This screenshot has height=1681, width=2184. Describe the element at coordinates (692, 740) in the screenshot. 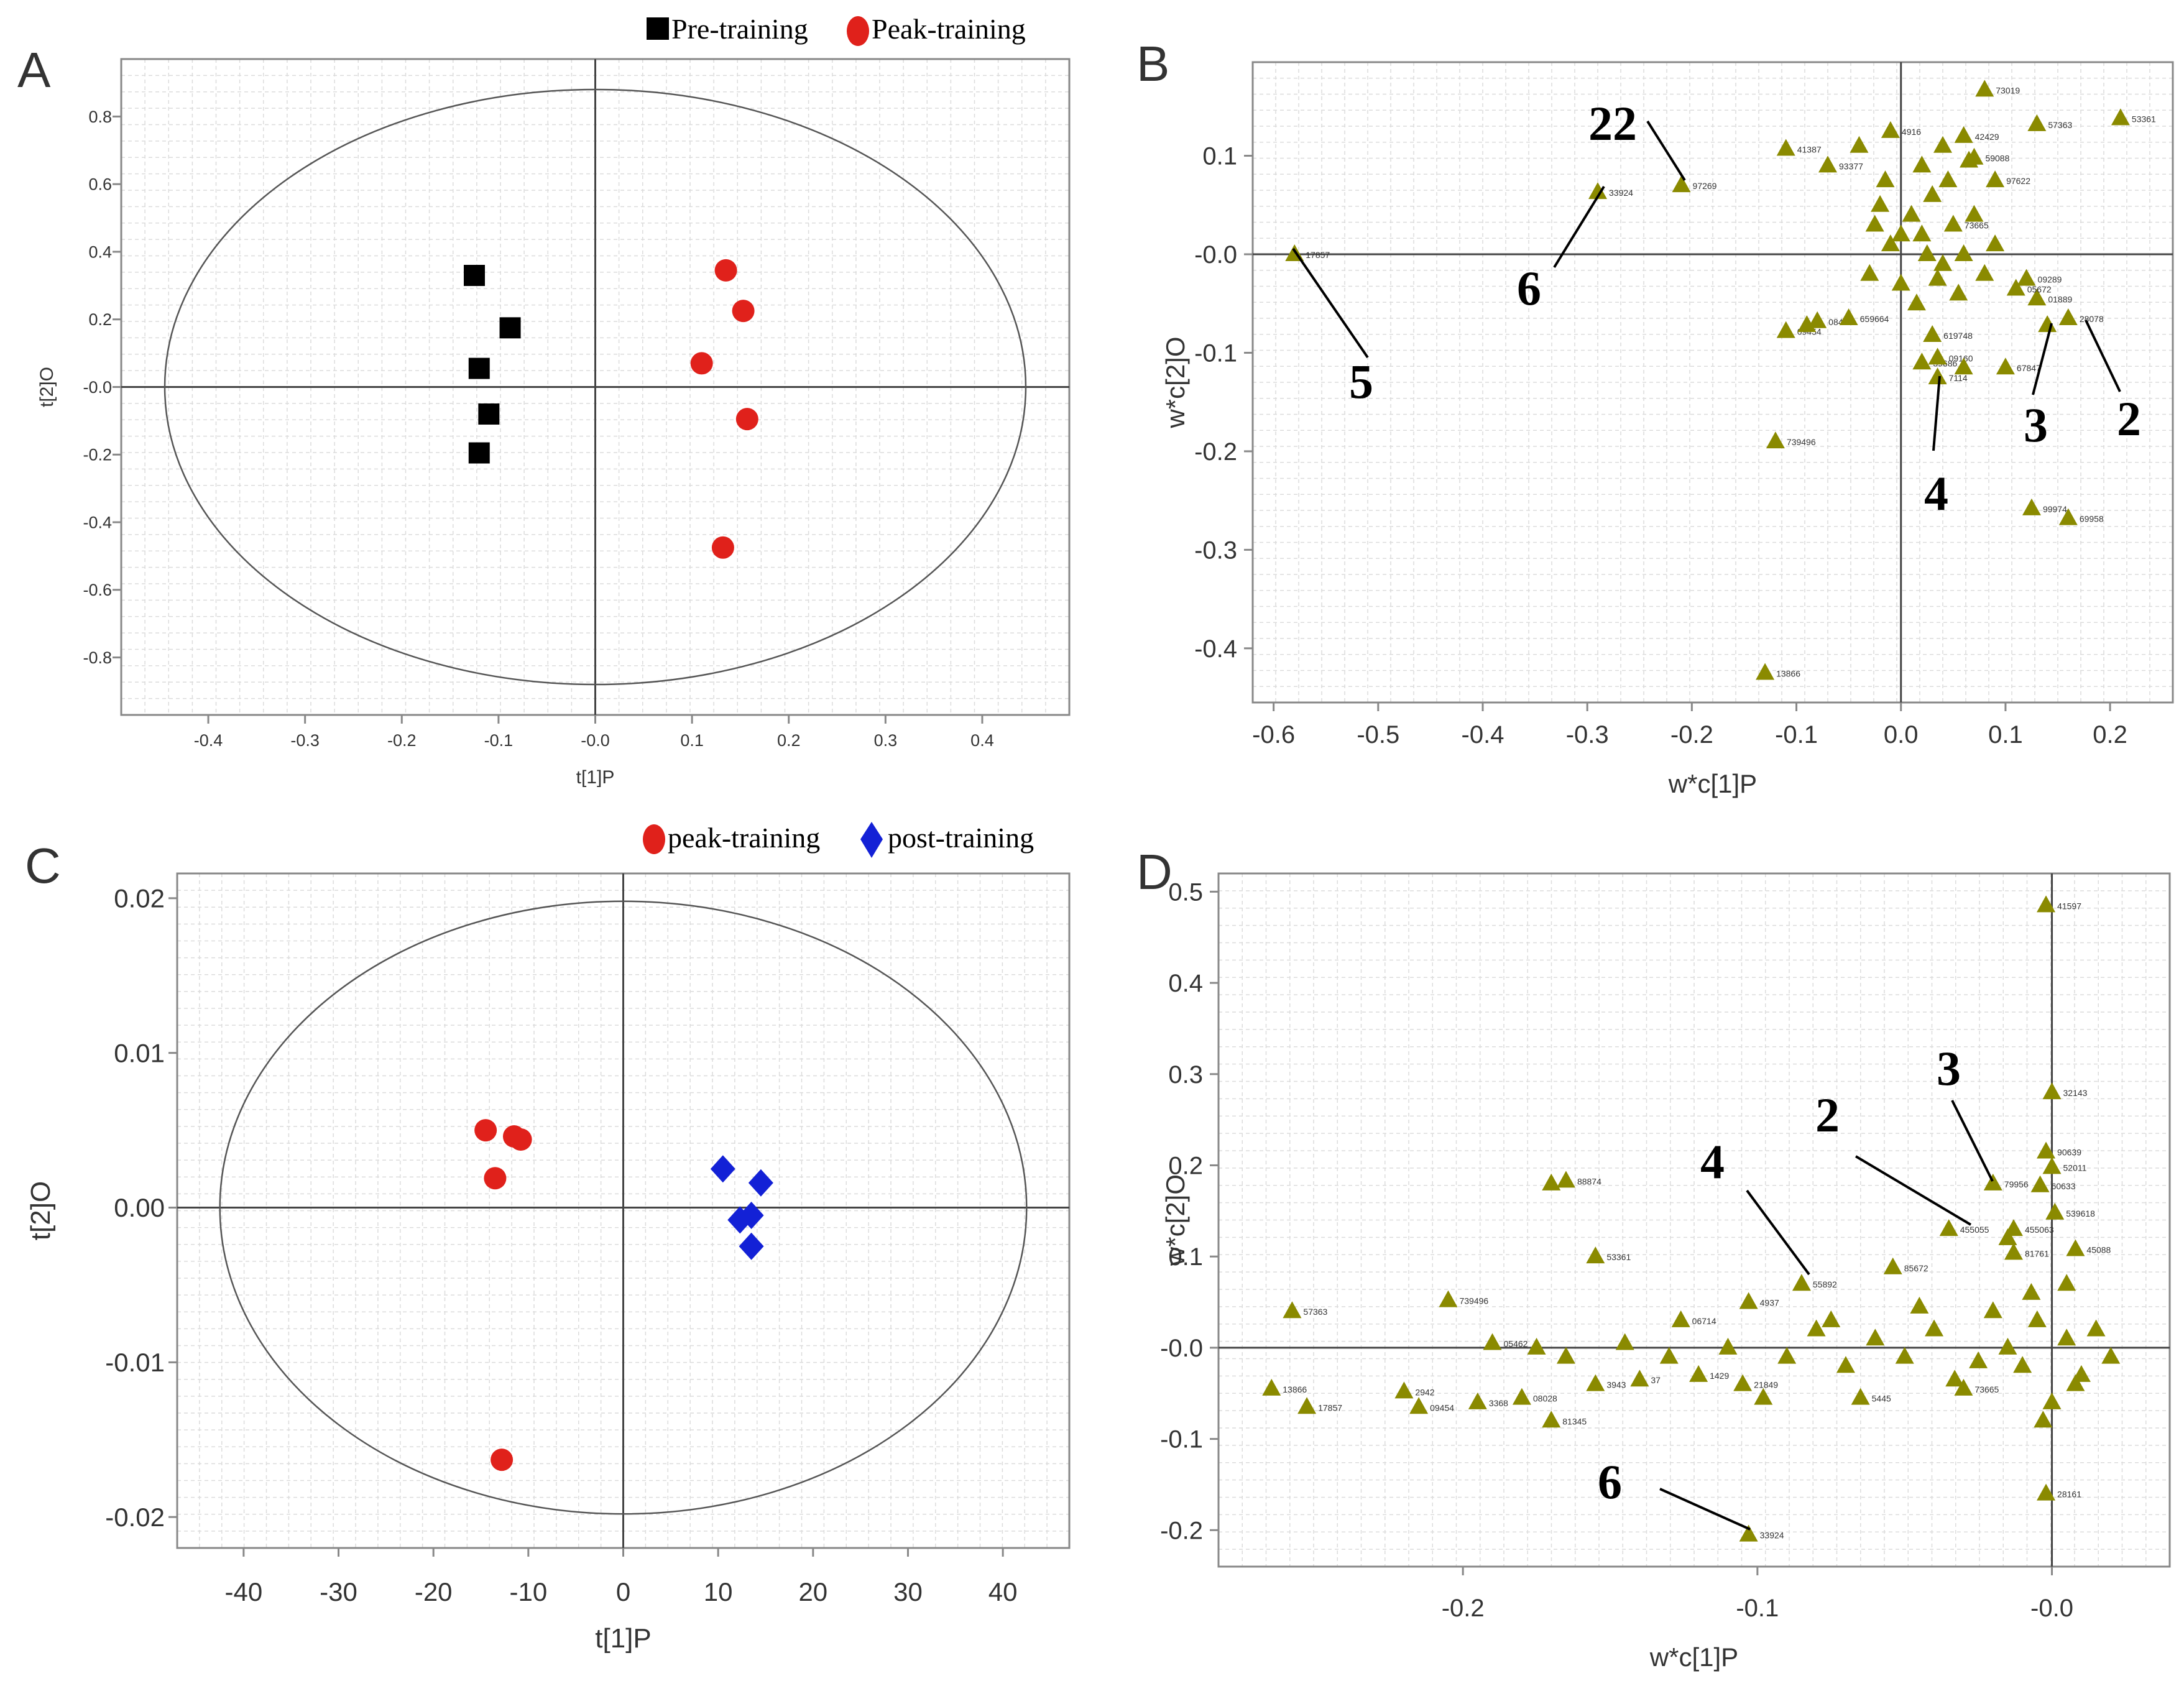

I see `panel-a-xtick-label: 0.1` at that location.